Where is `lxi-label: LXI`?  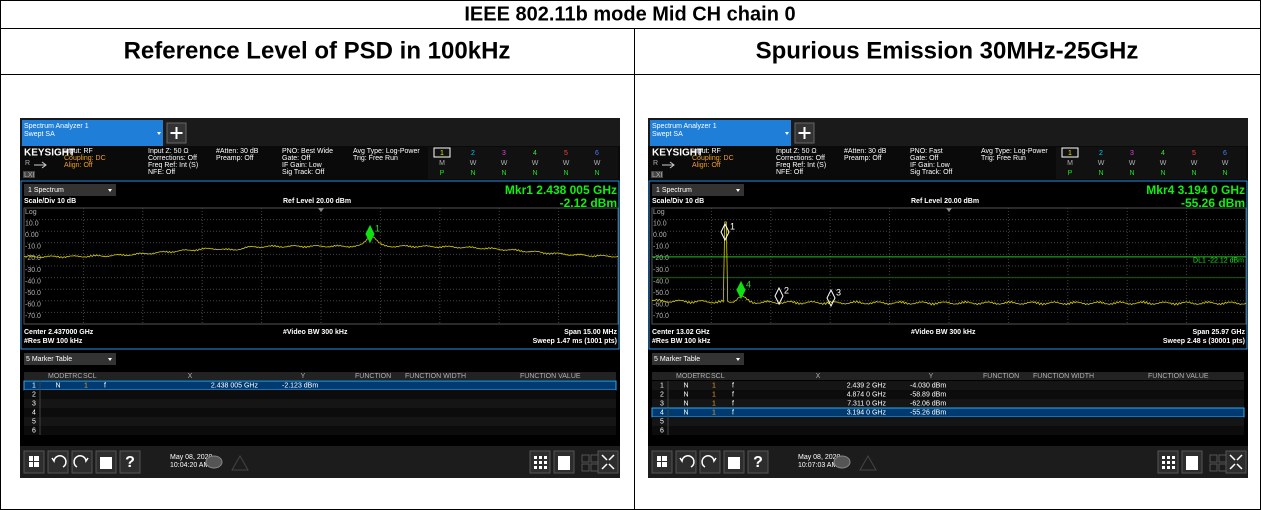
lxi-label: LXI is located at coordinates (657, 175).